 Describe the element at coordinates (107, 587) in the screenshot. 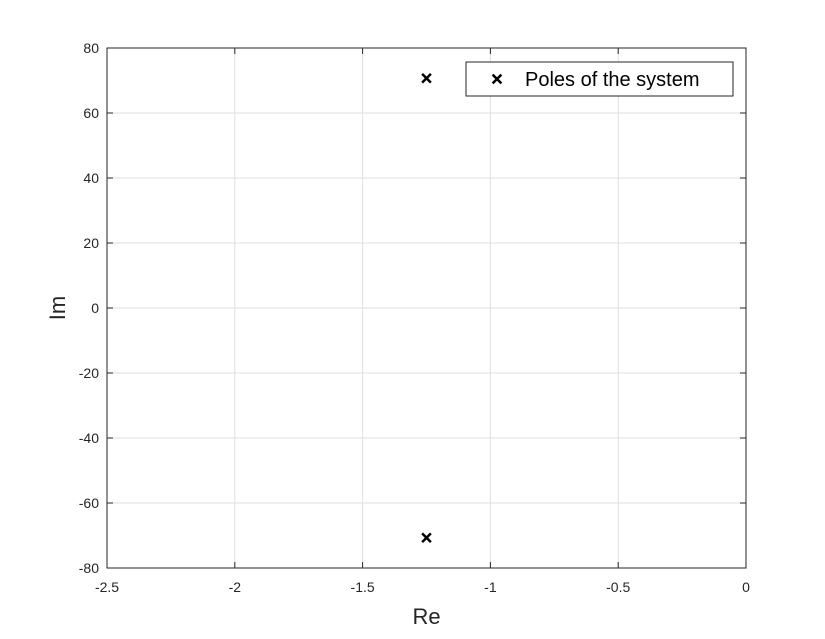

I see `x-tick-label: -2.5` at that location.